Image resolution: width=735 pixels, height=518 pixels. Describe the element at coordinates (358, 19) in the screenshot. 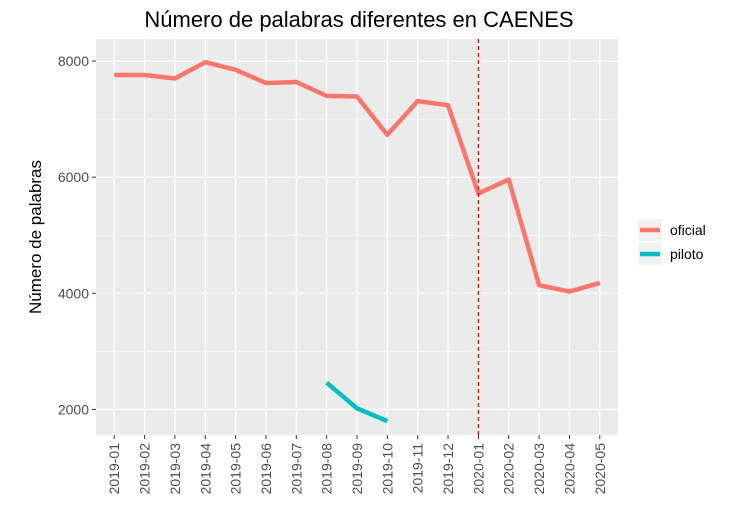

I see `chart-title: Número de palabras diferentes en CAENES` at that location.